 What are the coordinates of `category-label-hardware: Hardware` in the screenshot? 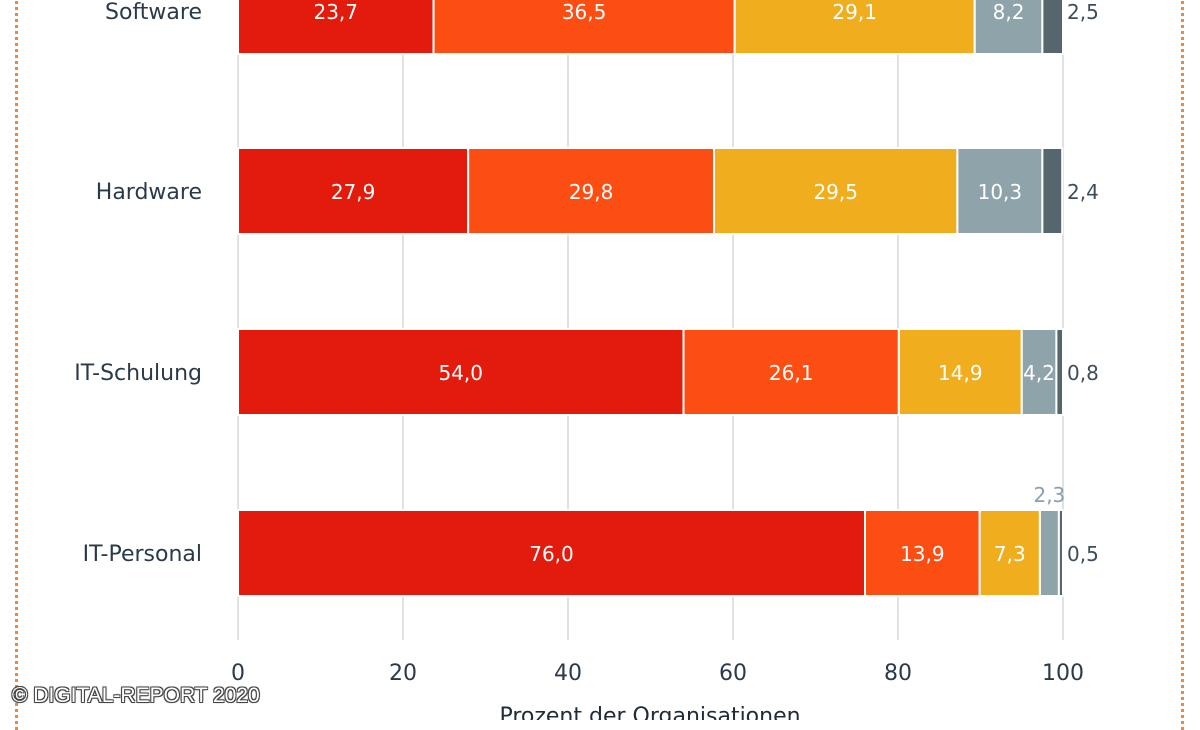 It's located at (149, 192).